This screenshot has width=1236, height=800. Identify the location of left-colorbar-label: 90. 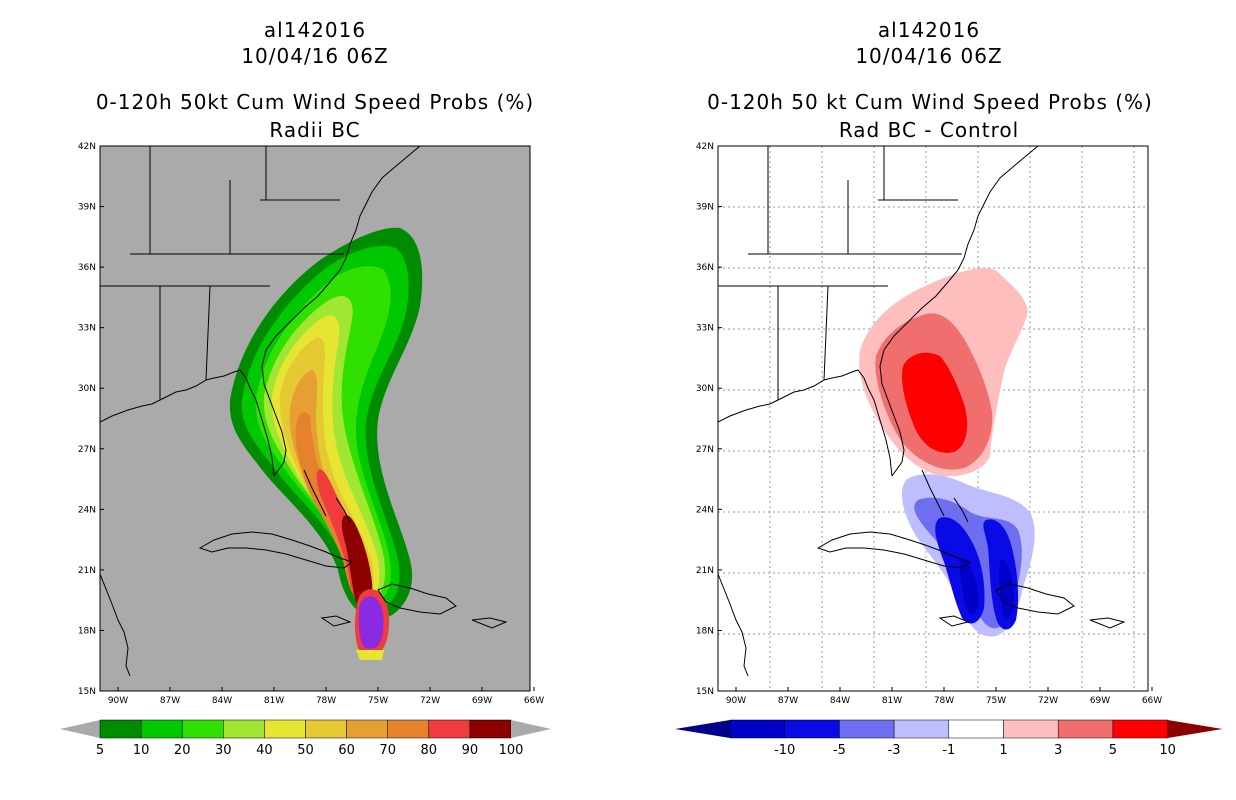
(470, 750).